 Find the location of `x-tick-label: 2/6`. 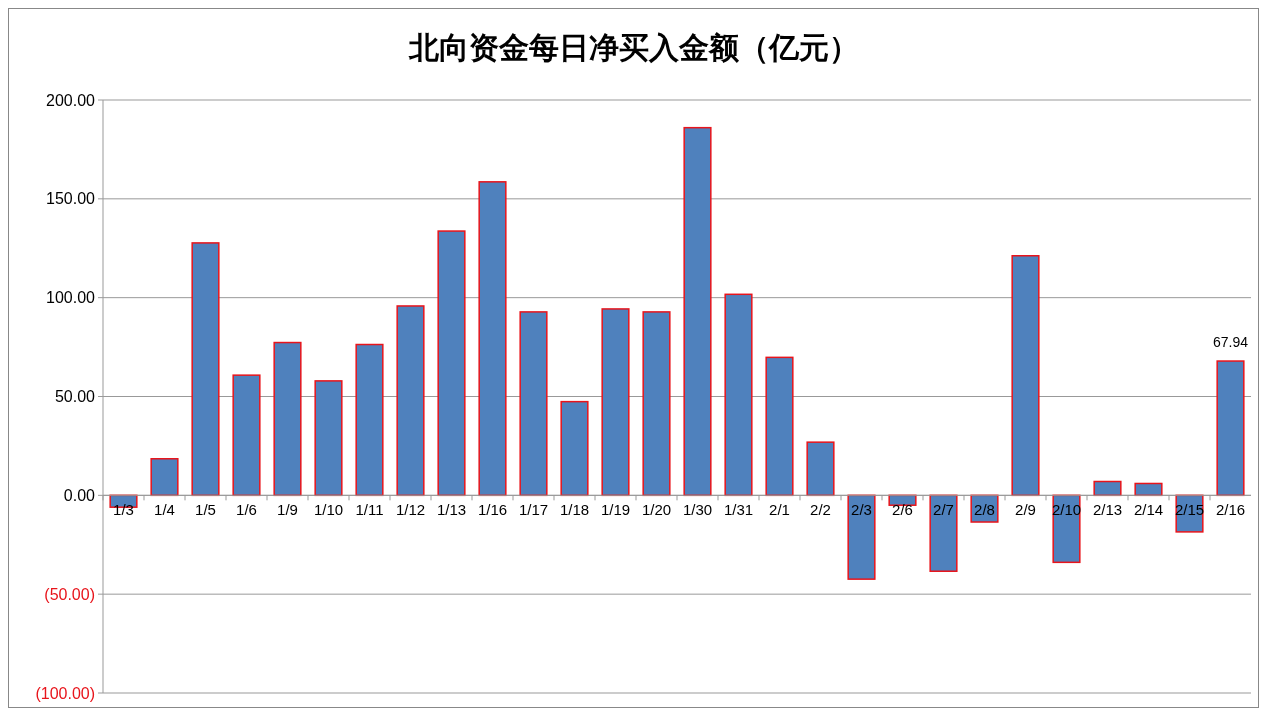

x-tick-label: 2/6 is located at coordinates (902, 510).